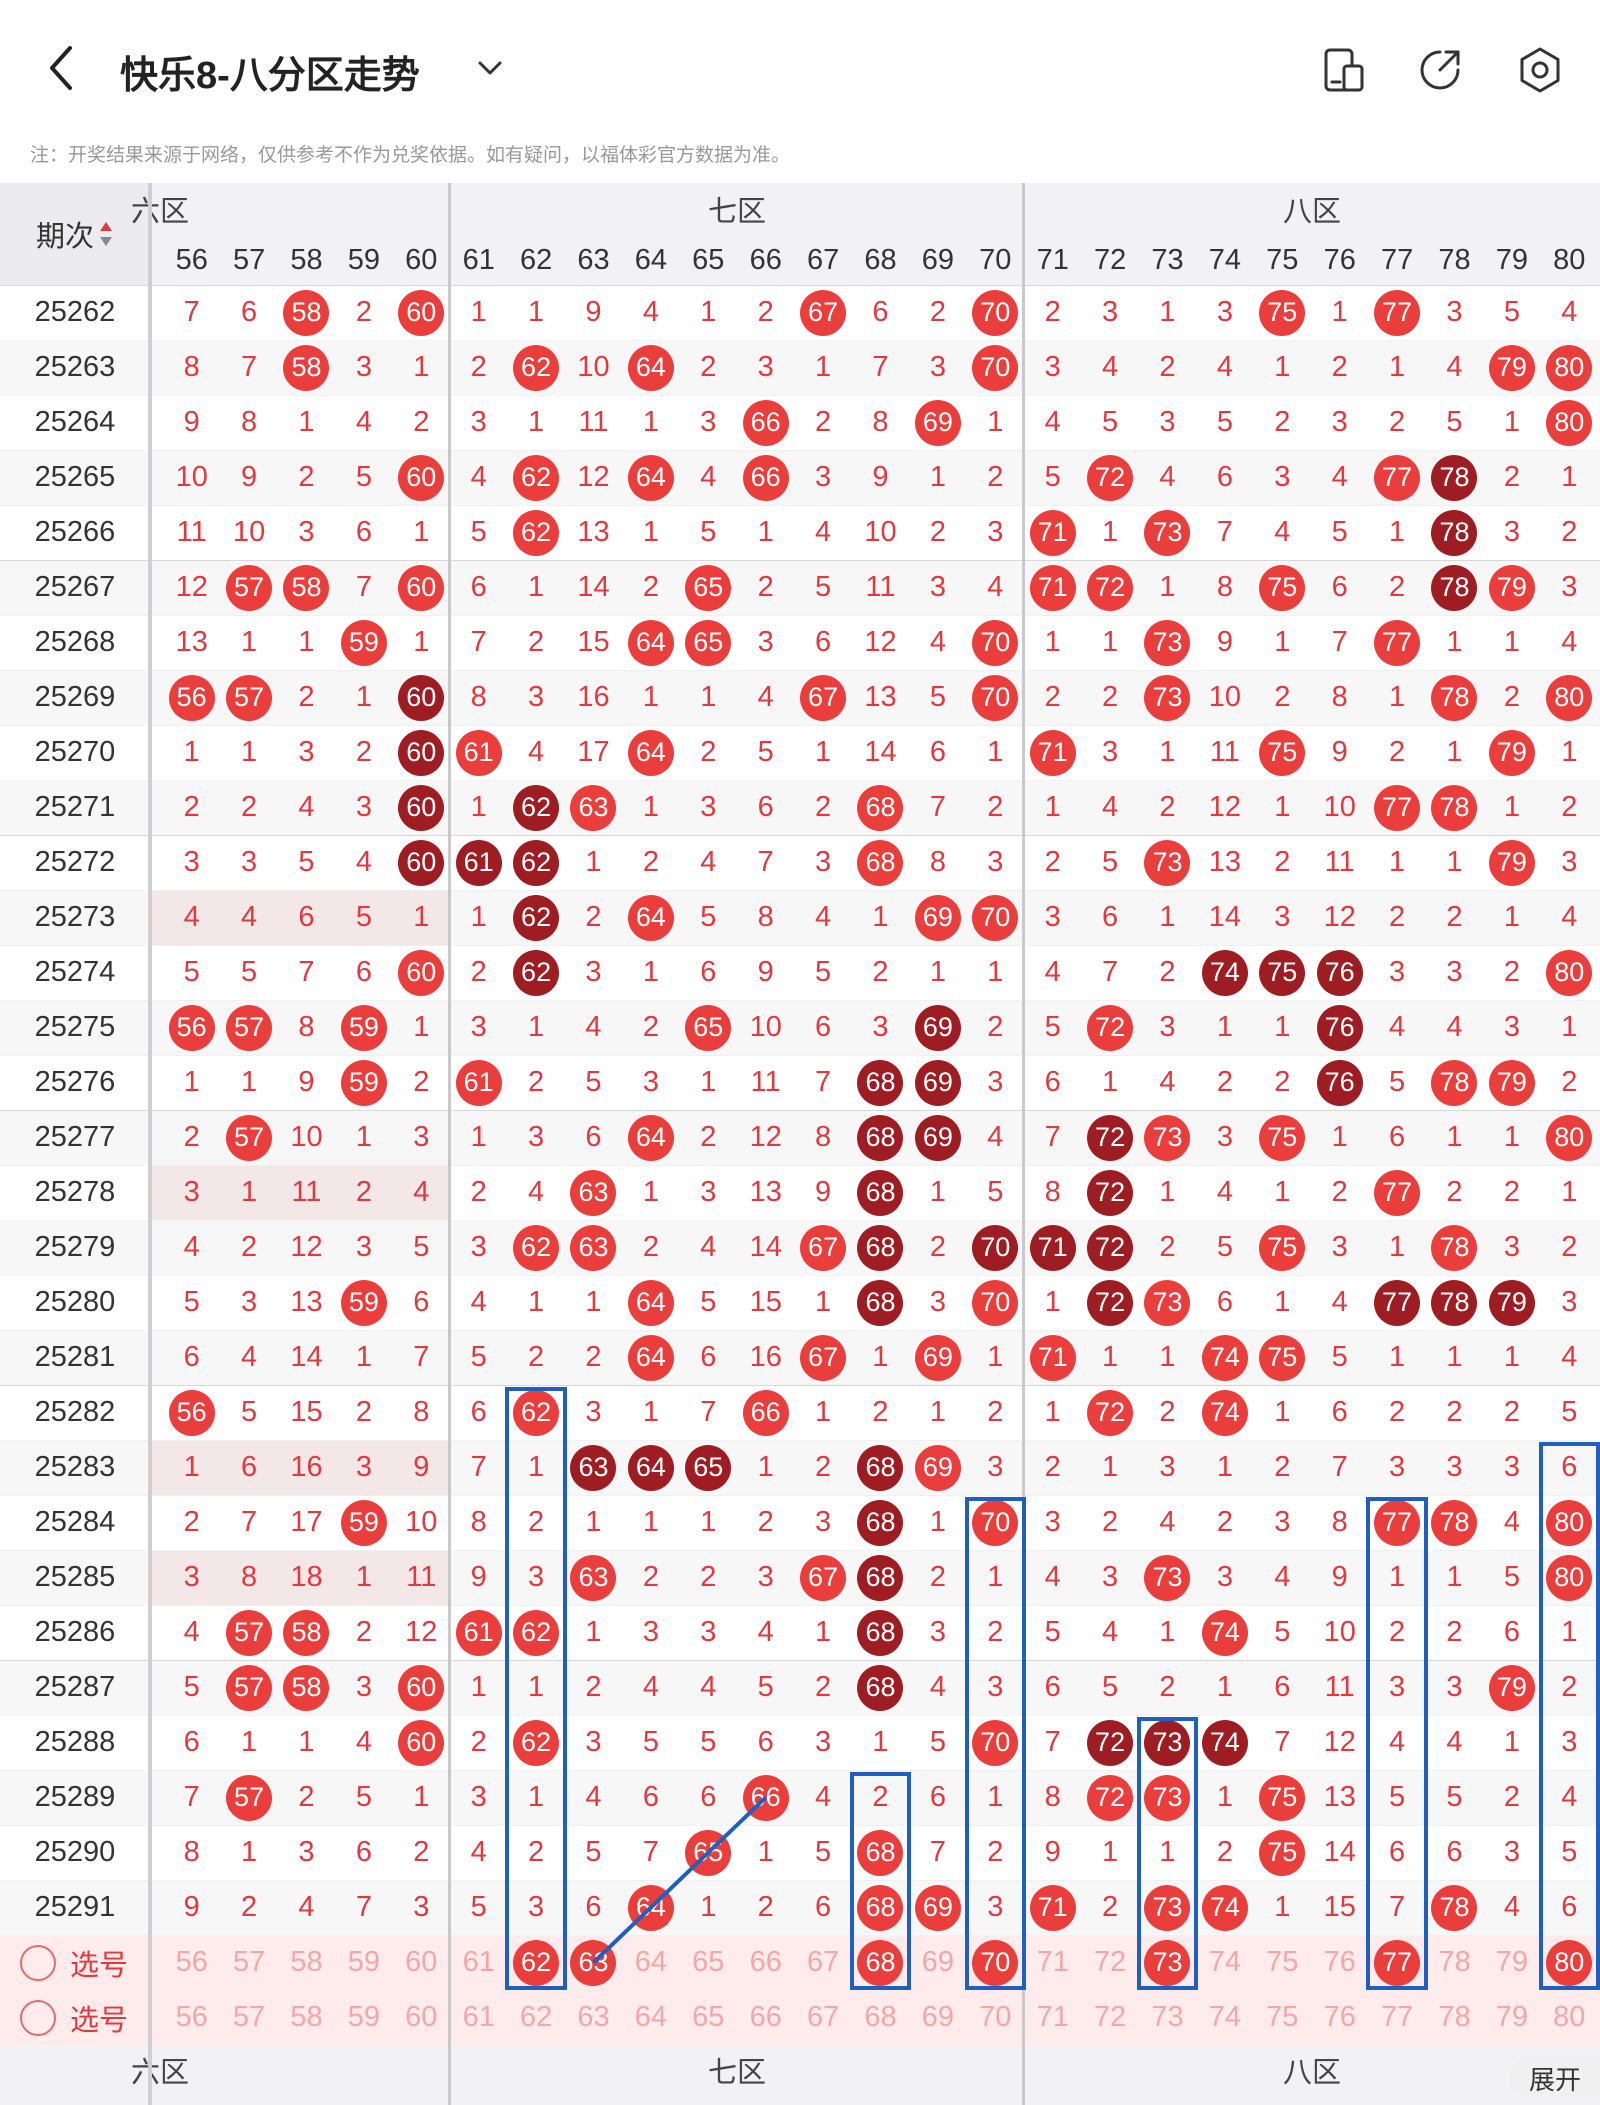 Image resolution: width=1600 pixels, height=2105 pixels. Describe the element at coordinates (593, 2017) in the screenshot. I see `pick-cell: 63` at that location.